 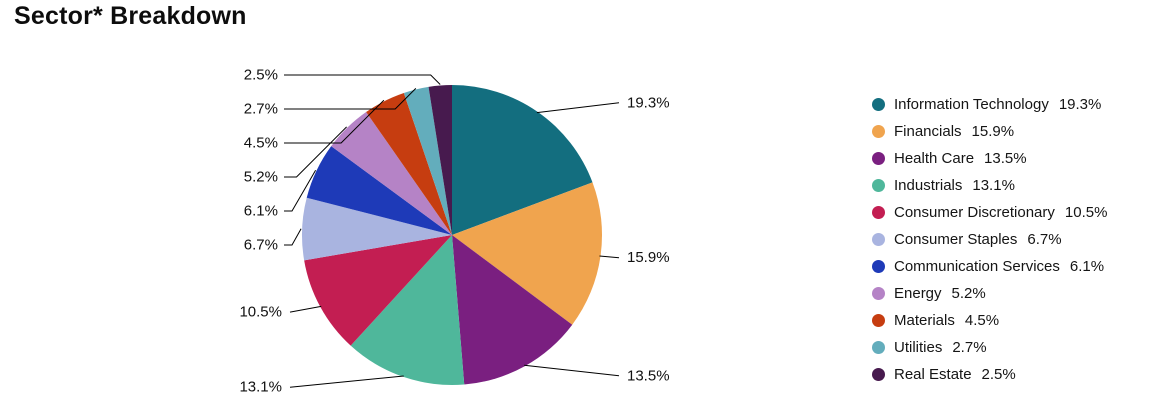 What do you see at coordinates (130, 16) in the screenshot?
I see `page-title: Sector* Breakdown` at bounding box center [130, 16].